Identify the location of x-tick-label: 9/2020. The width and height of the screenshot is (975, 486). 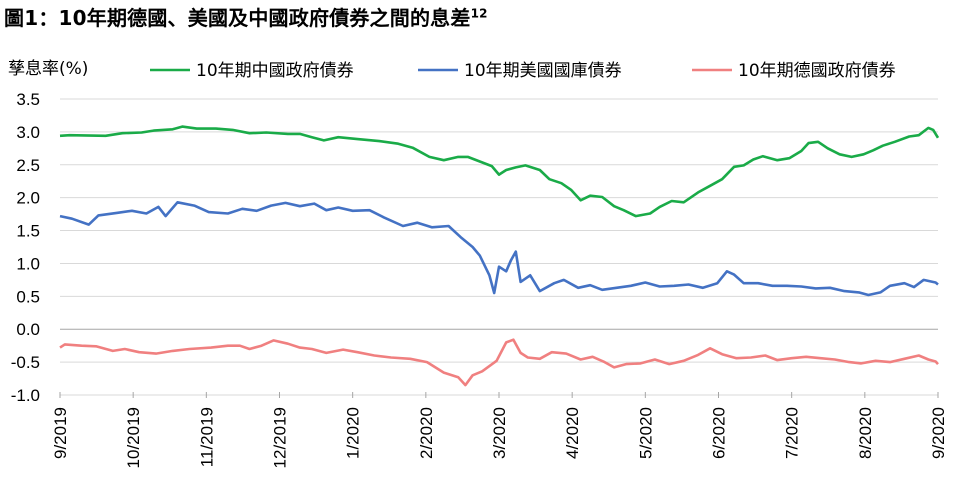
(938, 433).